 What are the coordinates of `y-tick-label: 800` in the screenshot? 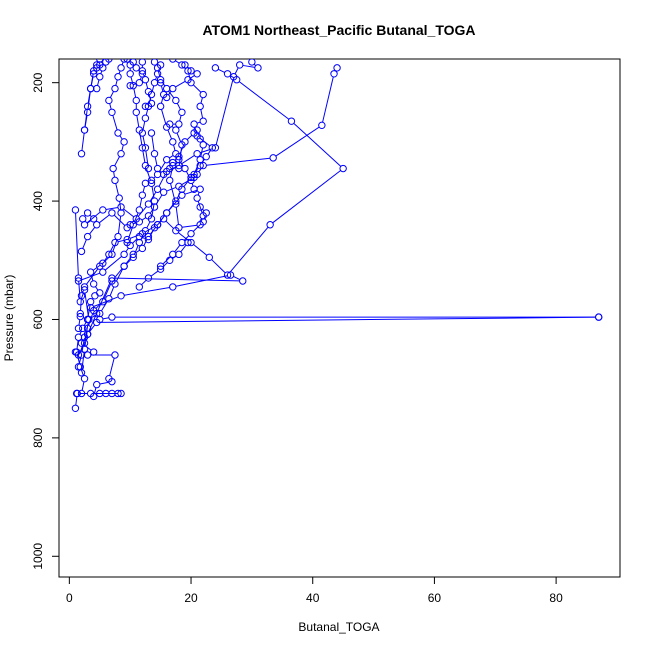 It's located at (38, 438).